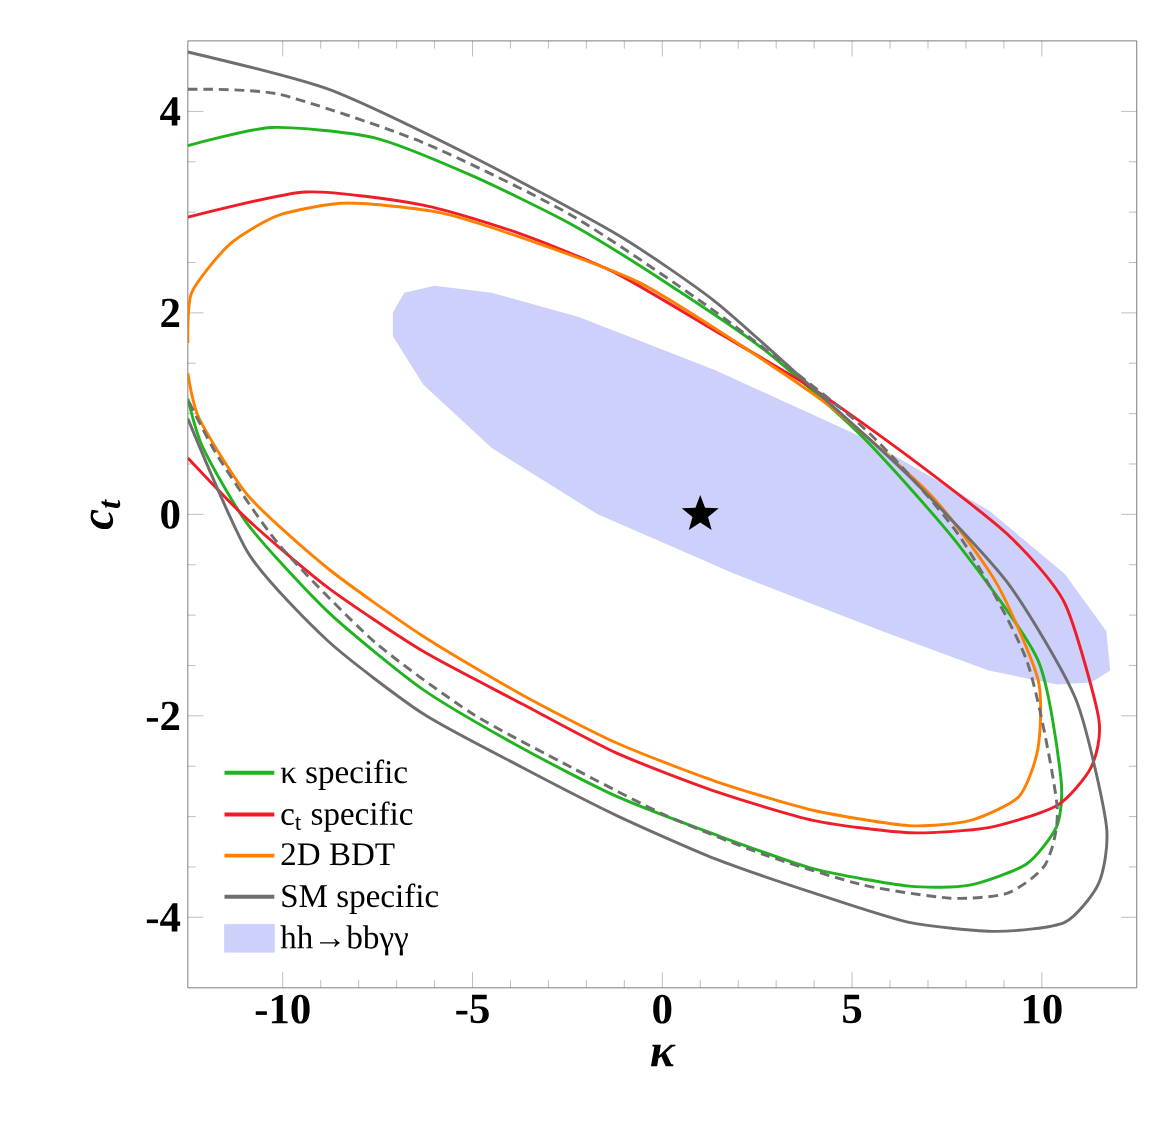  Describe the element at coordinates (170, 111) in the screenshot. I see `y-tick-label: 4` at that location.